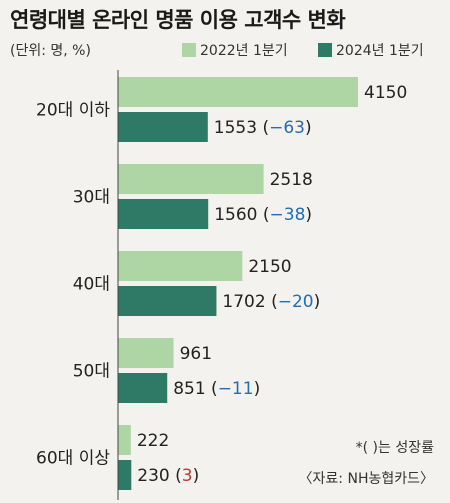 Image resolution: width=450 pixels, height=503 pixels. Describe the element at coordinates (153, 441) in the screenshot. I see `value-label-2022: 222` at that location.